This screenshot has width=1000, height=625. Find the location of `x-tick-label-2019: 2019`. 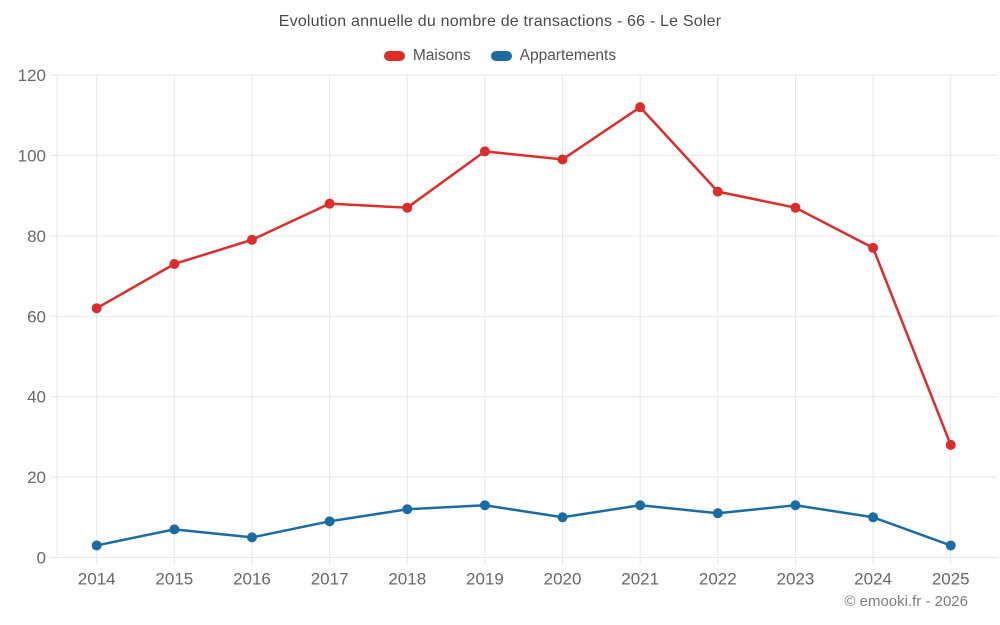

x-tick-label-2019: 2019 is located at coordinates (485, 579).